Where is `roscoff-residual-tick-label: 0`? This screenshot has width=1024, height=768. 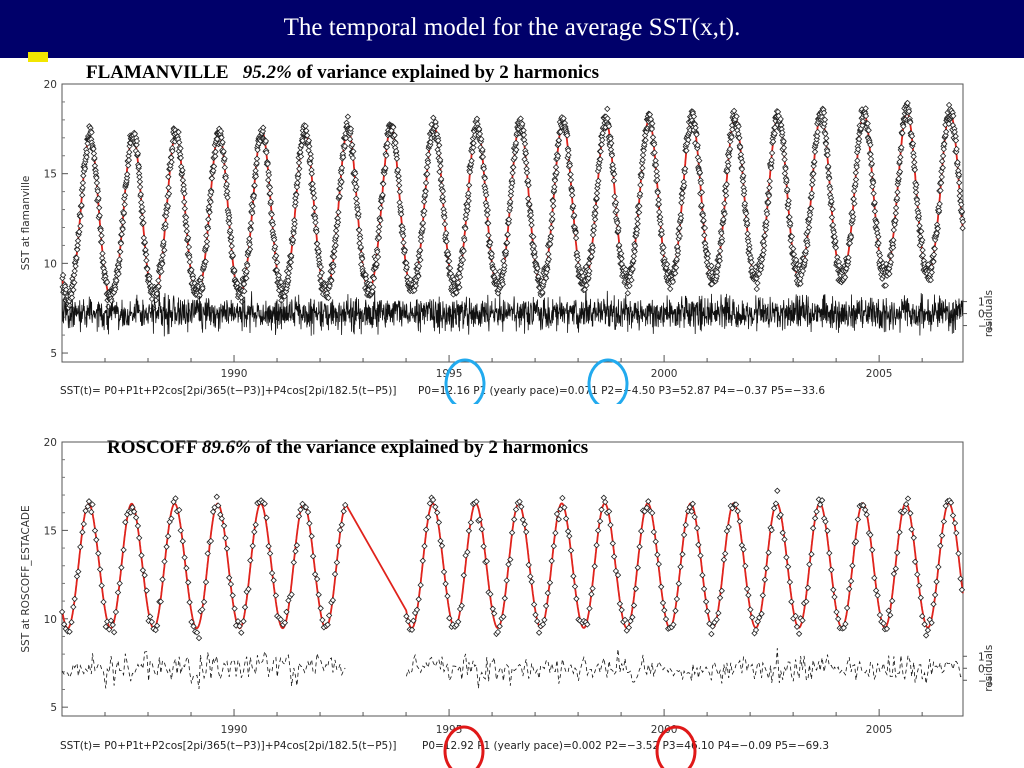 roscoff-residual-tick-label: 0 is located at coordinates (981, 669).